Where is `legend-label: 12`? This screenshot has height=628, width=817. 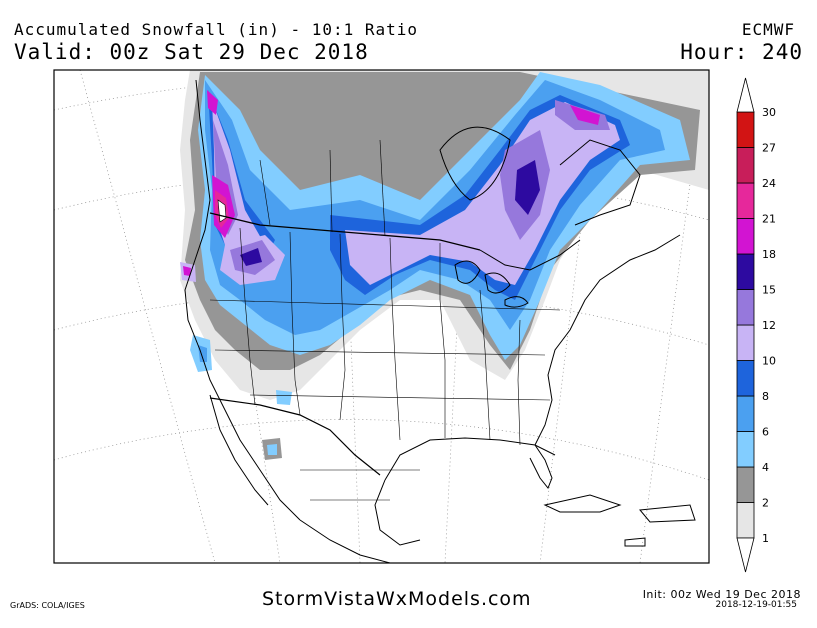 legend-label: 12 is located at coordinates (769, 325).